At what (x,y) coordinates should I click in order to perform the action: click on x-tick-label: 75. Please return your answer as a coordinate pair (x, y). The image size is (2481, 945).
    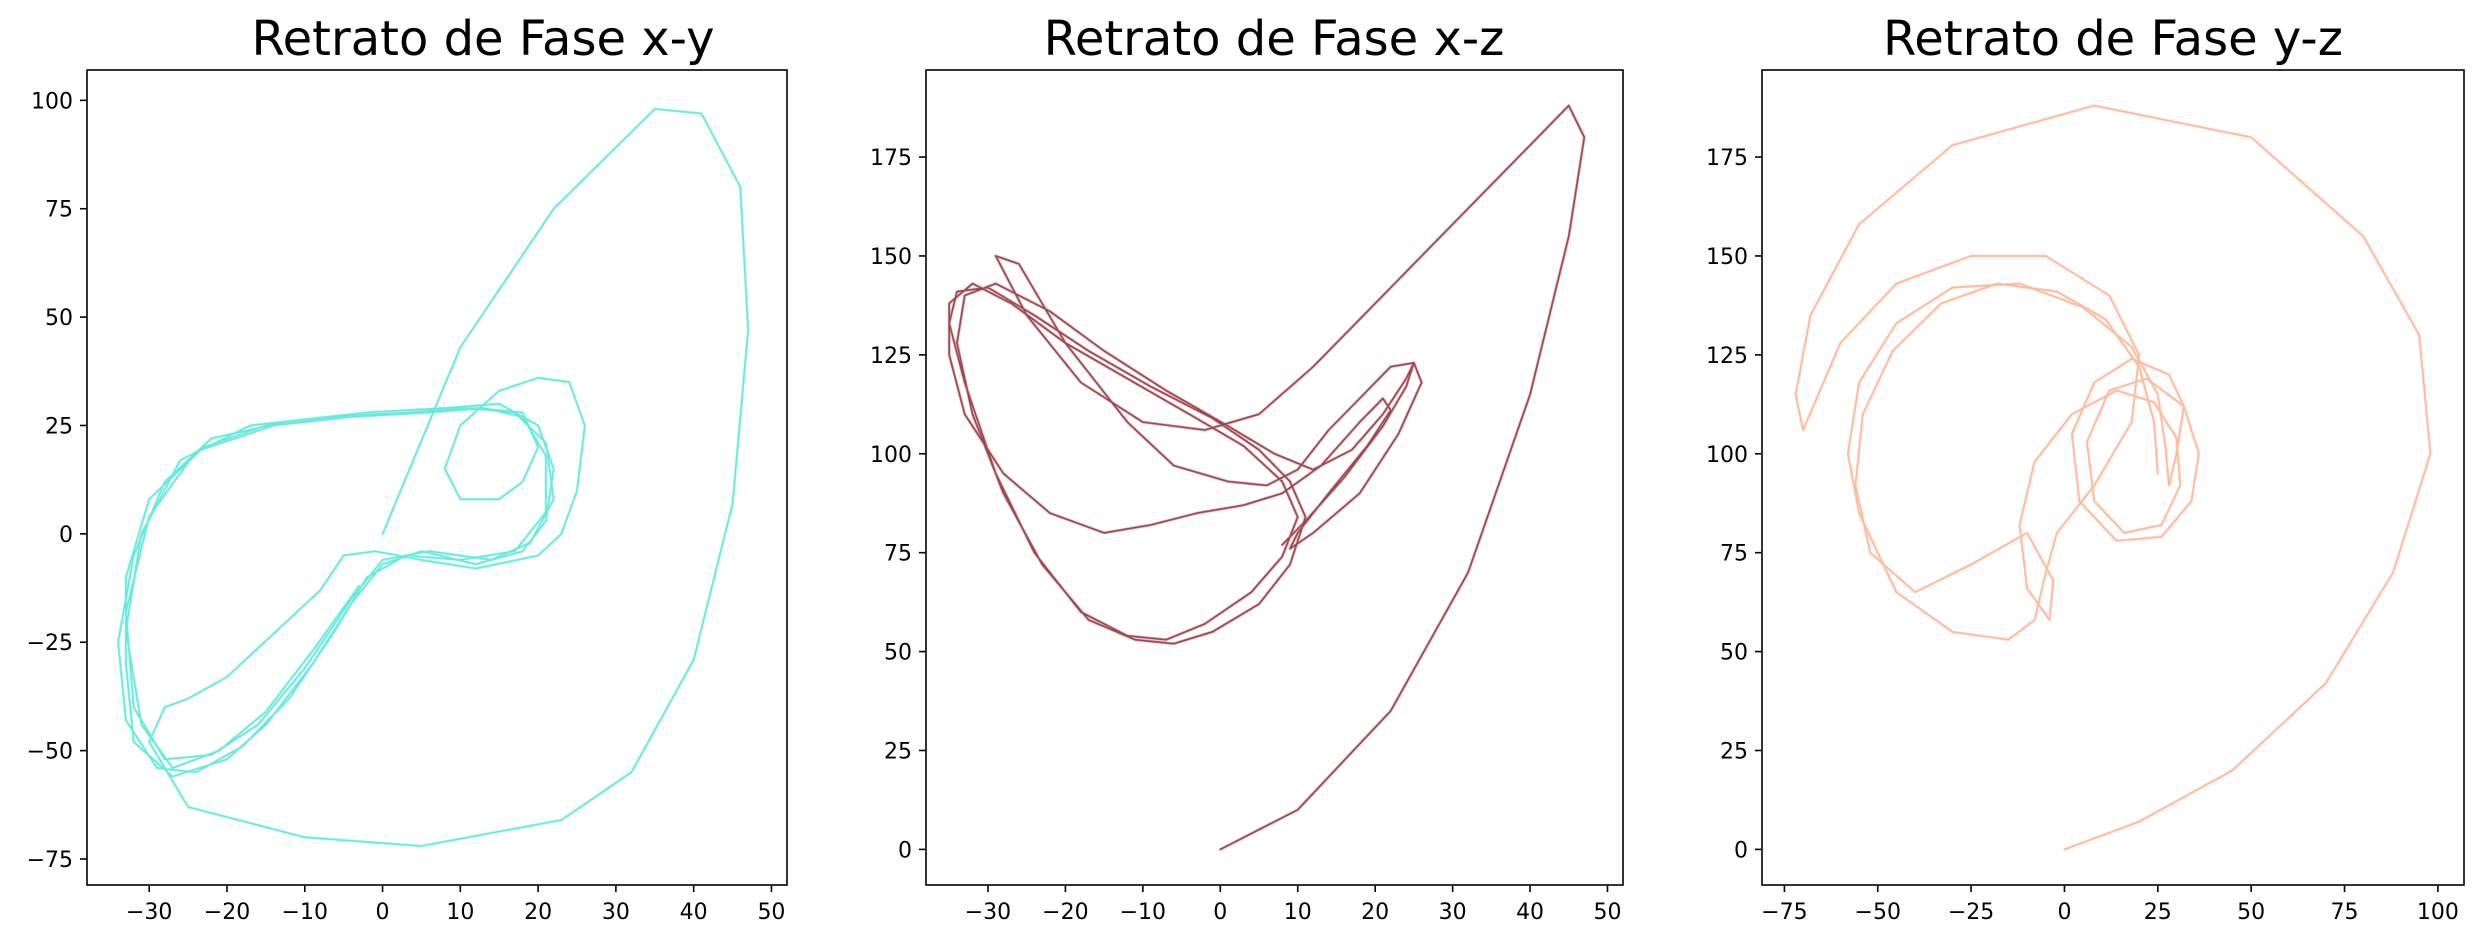
    Looking at the image, I should click on (2345, 912).